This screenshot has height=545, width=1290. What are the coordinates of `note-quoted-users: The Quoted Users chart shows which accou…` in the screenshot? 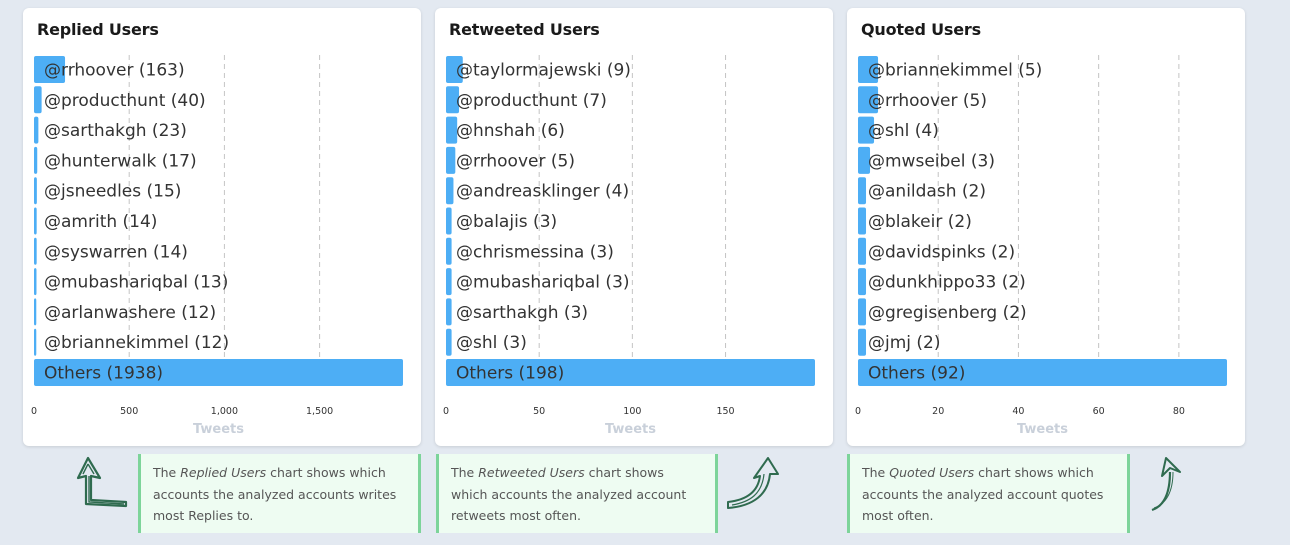 It's located at (988, 493).